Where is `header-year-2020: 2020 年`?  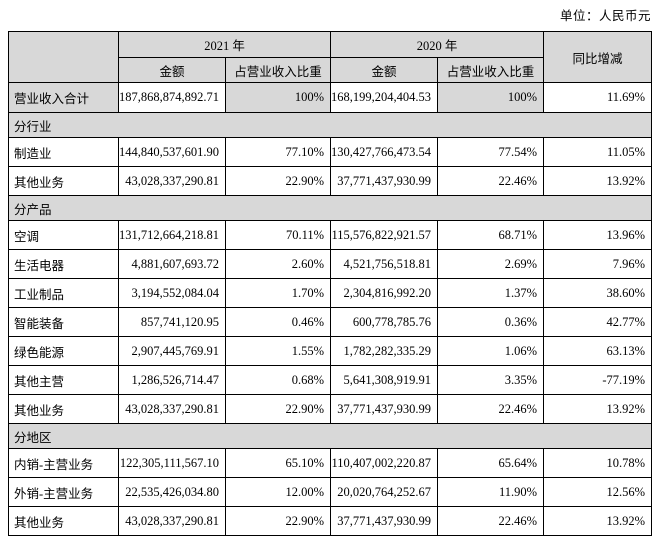
header-year-2020: 2020 年 is located at coordinates (437, 44).